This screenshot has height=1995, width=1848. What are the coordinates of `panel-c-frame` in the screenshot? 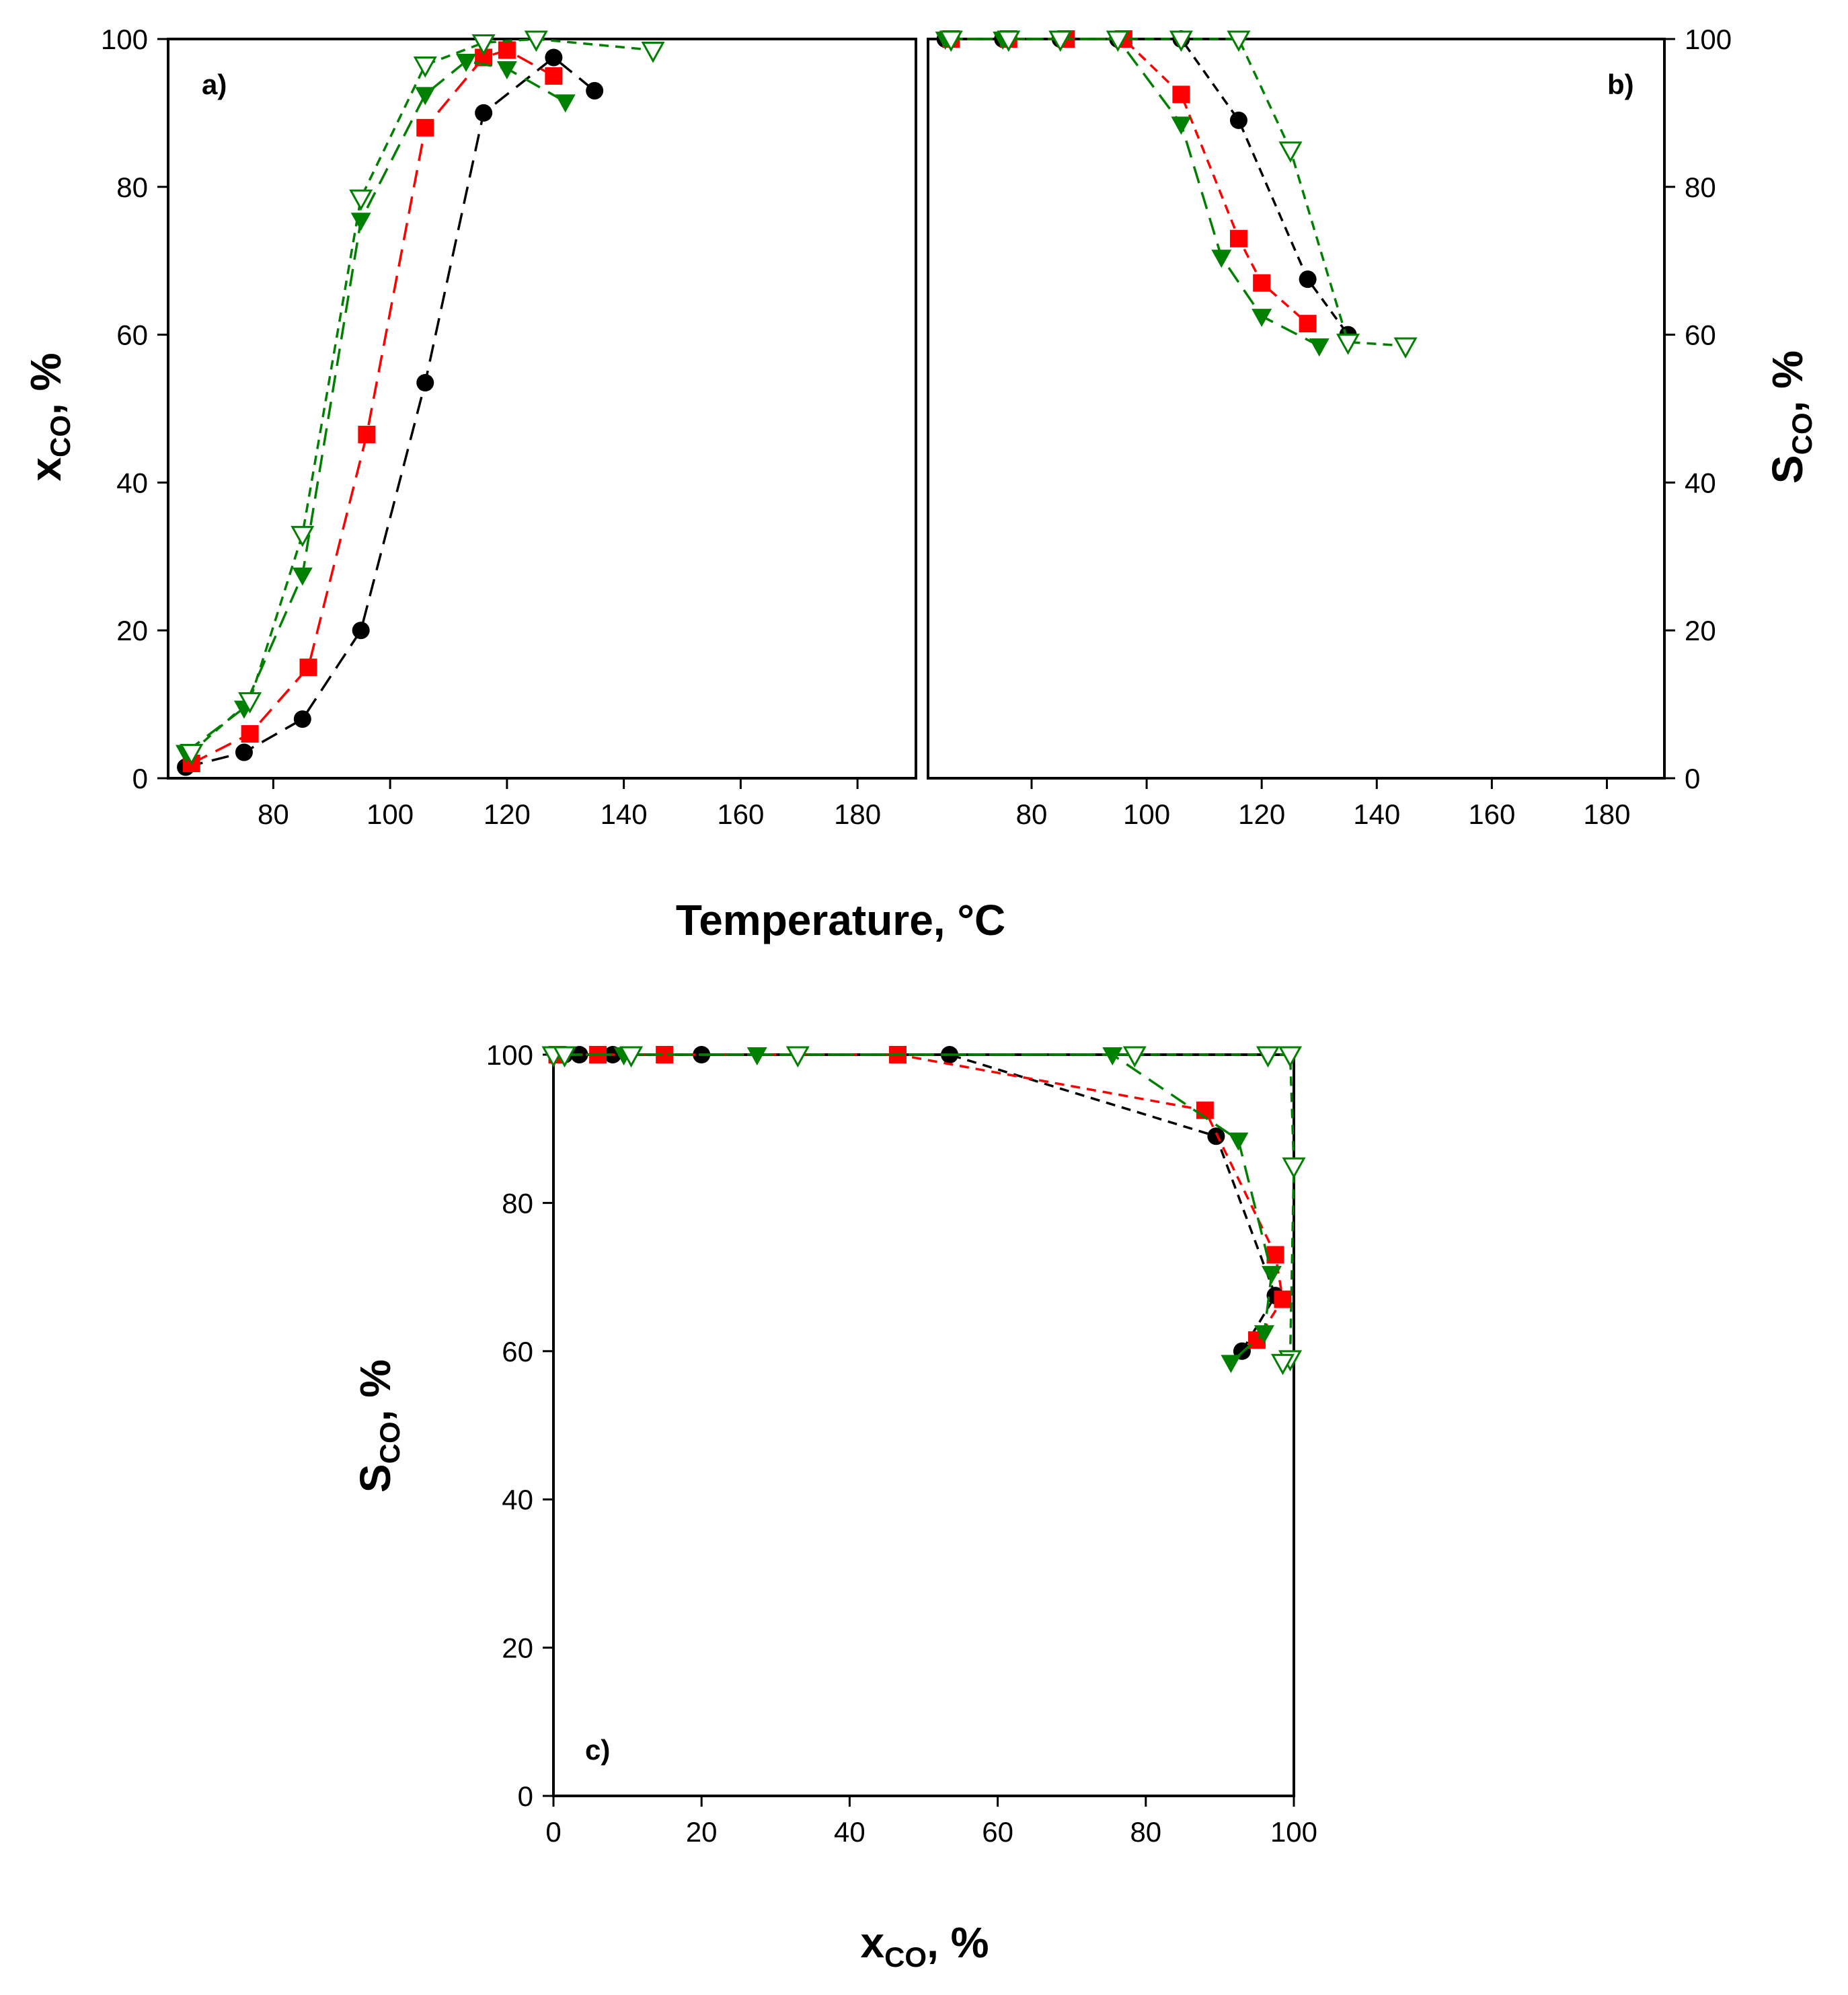 It's located at (924, 1425).